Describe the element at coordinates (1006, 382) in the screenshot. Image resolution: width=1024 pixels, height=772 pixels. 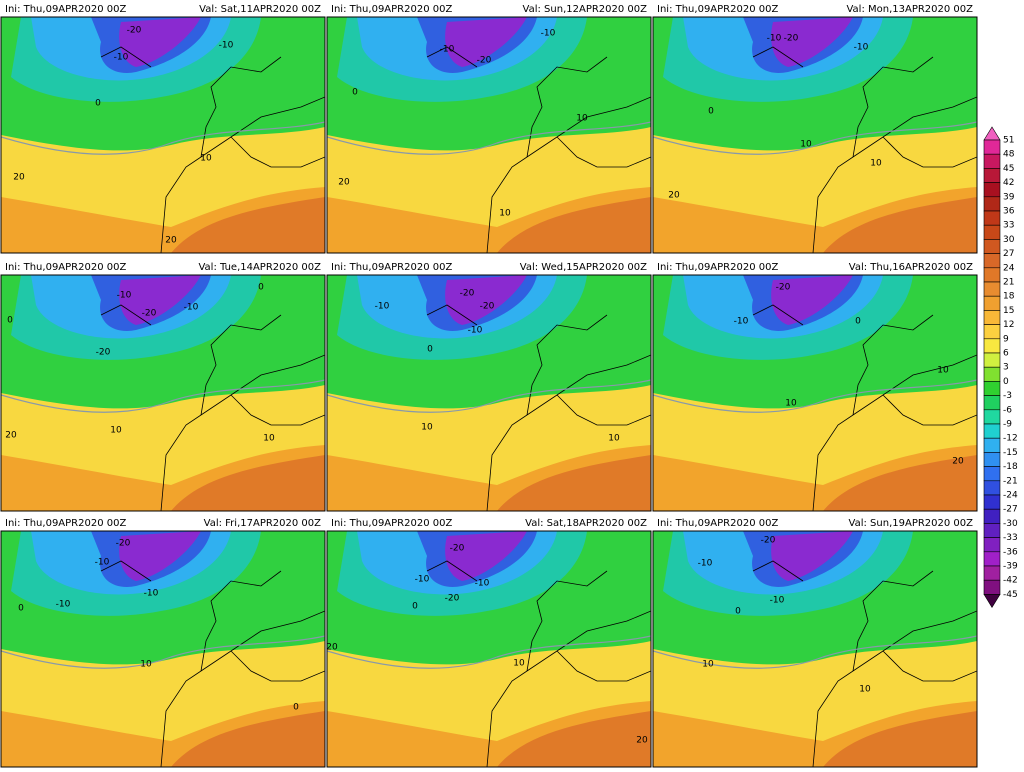
I see `colorbar-label: 0` at that location.